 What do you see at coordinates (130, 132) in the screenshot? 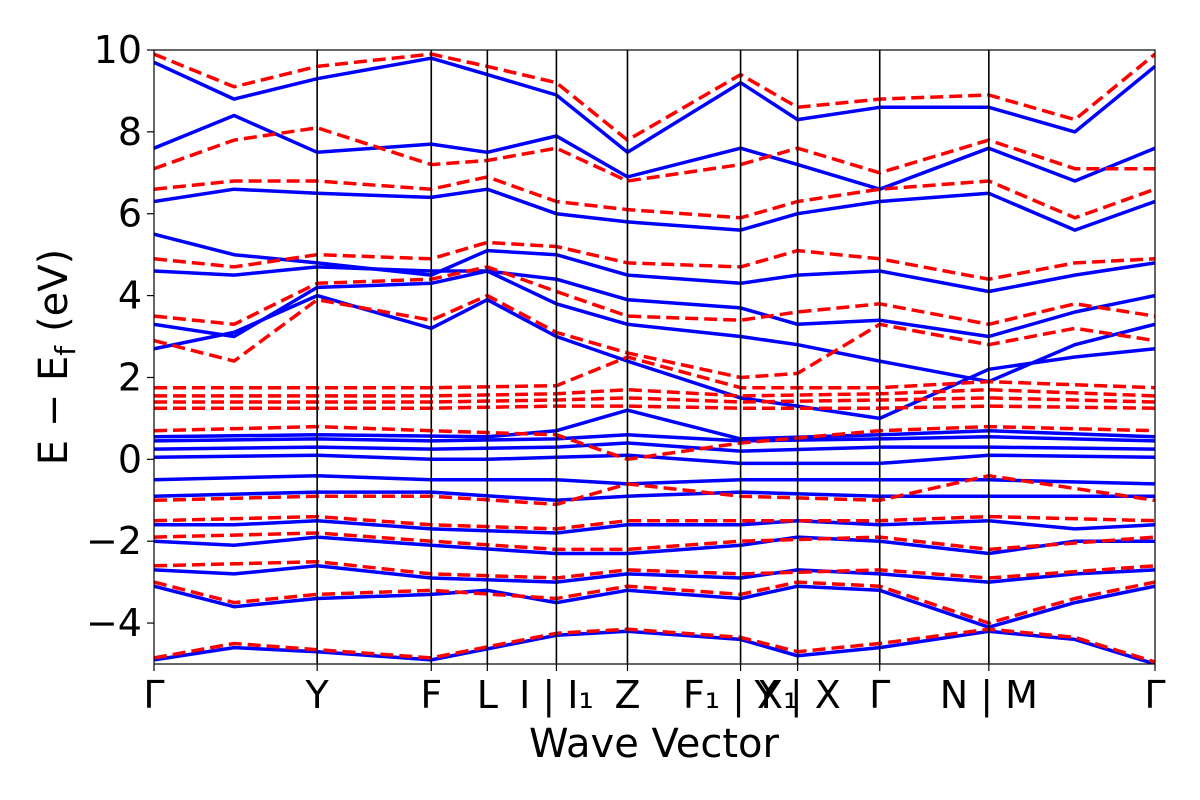
I see `y-tick-label: 8` at bounding box center [130, 132].